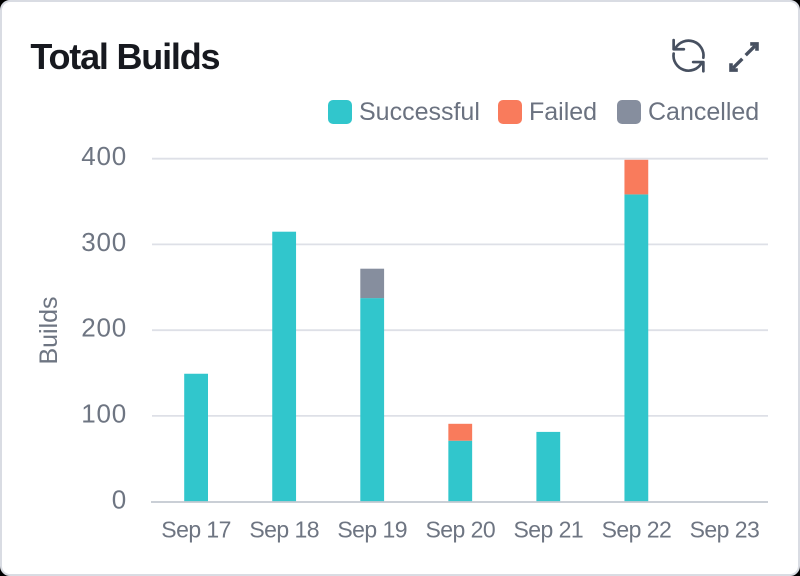 This screenshot has width=800, height=576. I want to click on svg-text: Sep 17, so click(196, 530).